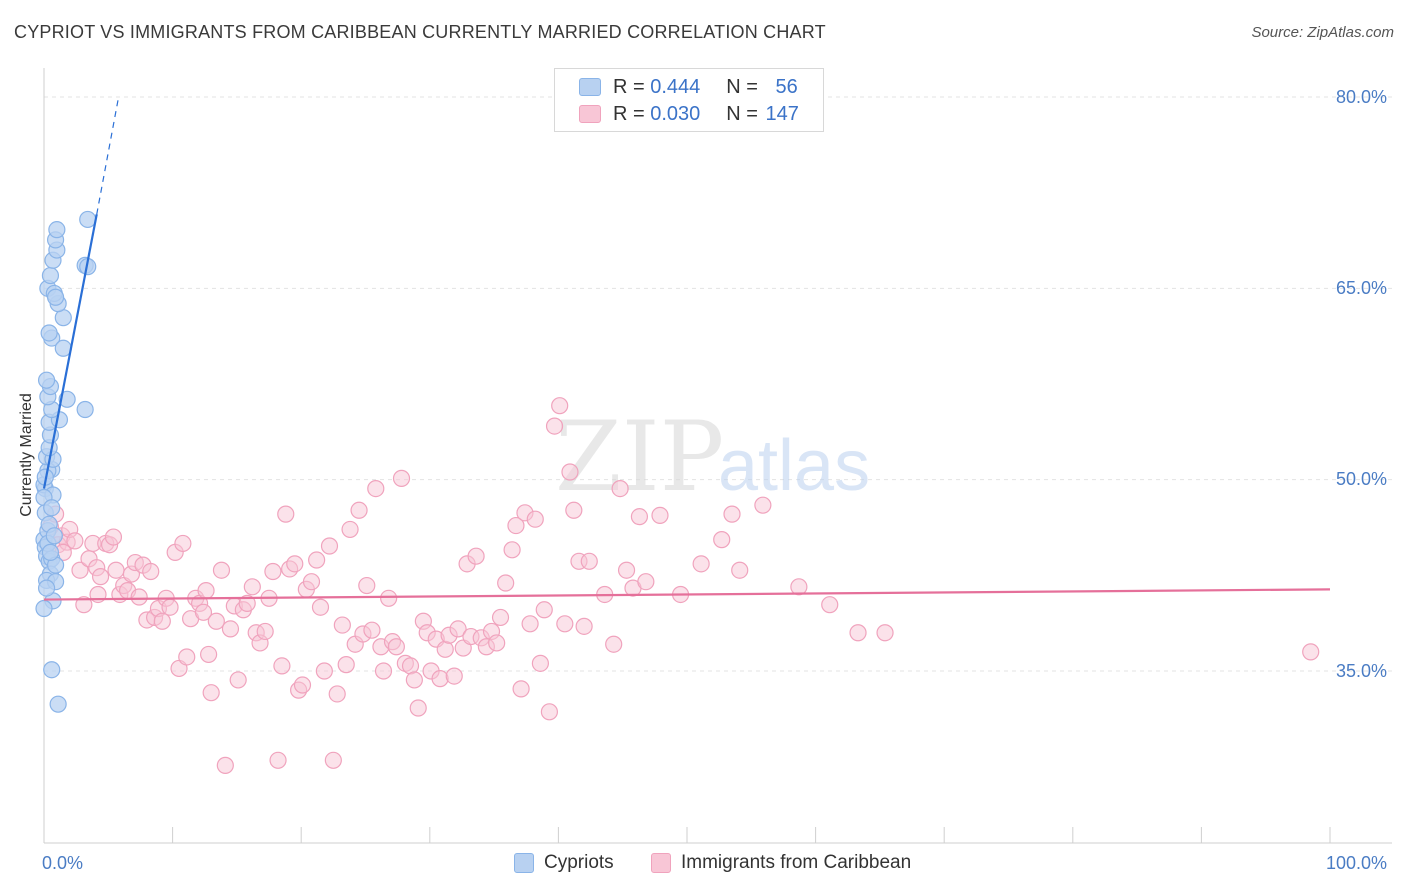 This screenshot has width=1406, height=892. Describe the element at coordinates (63, 863) in the screenshot. I see `x-tick-label-left: 0.0%` at that location.